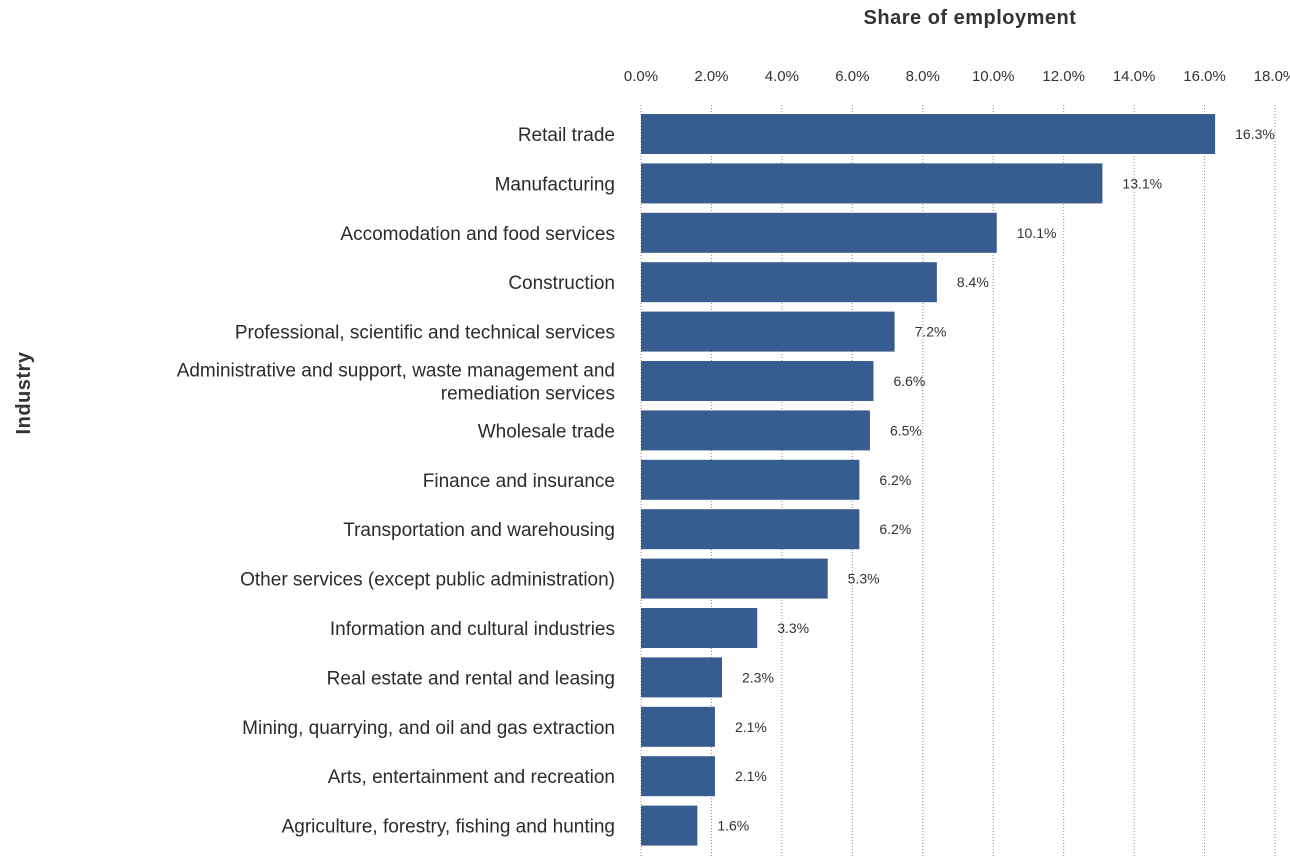 This screenshot has width=1290, height=857. Describe the element at coordinates (519, 481) in the screenshot. I see `category-label: Finance and insurance` at that location.